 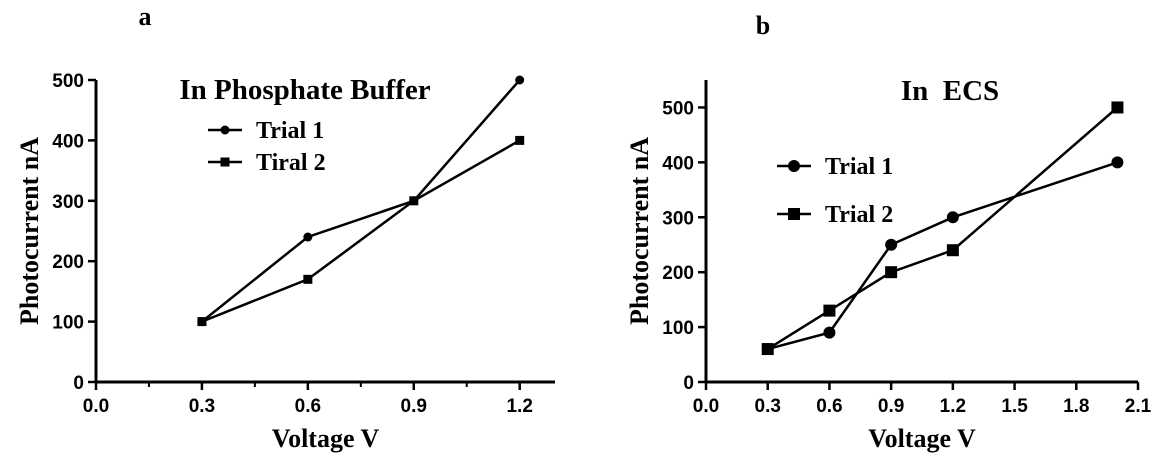 I want to click on panel-label-b: b, so click(x=763, y=25).